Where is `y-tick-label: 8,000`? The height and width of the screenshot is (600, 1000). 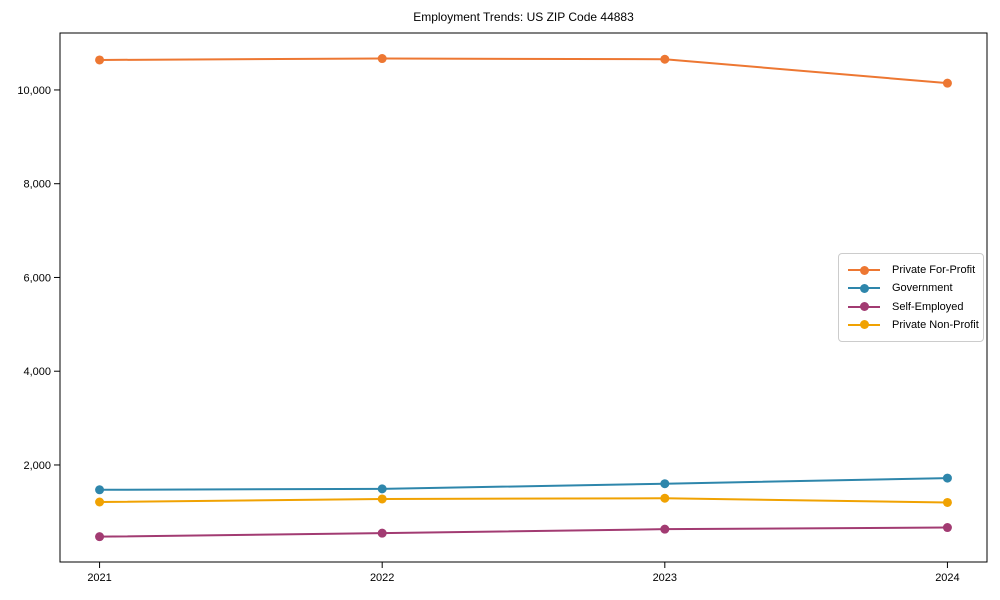
y-tick-label: 8,000 is located at coordinates (37, 185).